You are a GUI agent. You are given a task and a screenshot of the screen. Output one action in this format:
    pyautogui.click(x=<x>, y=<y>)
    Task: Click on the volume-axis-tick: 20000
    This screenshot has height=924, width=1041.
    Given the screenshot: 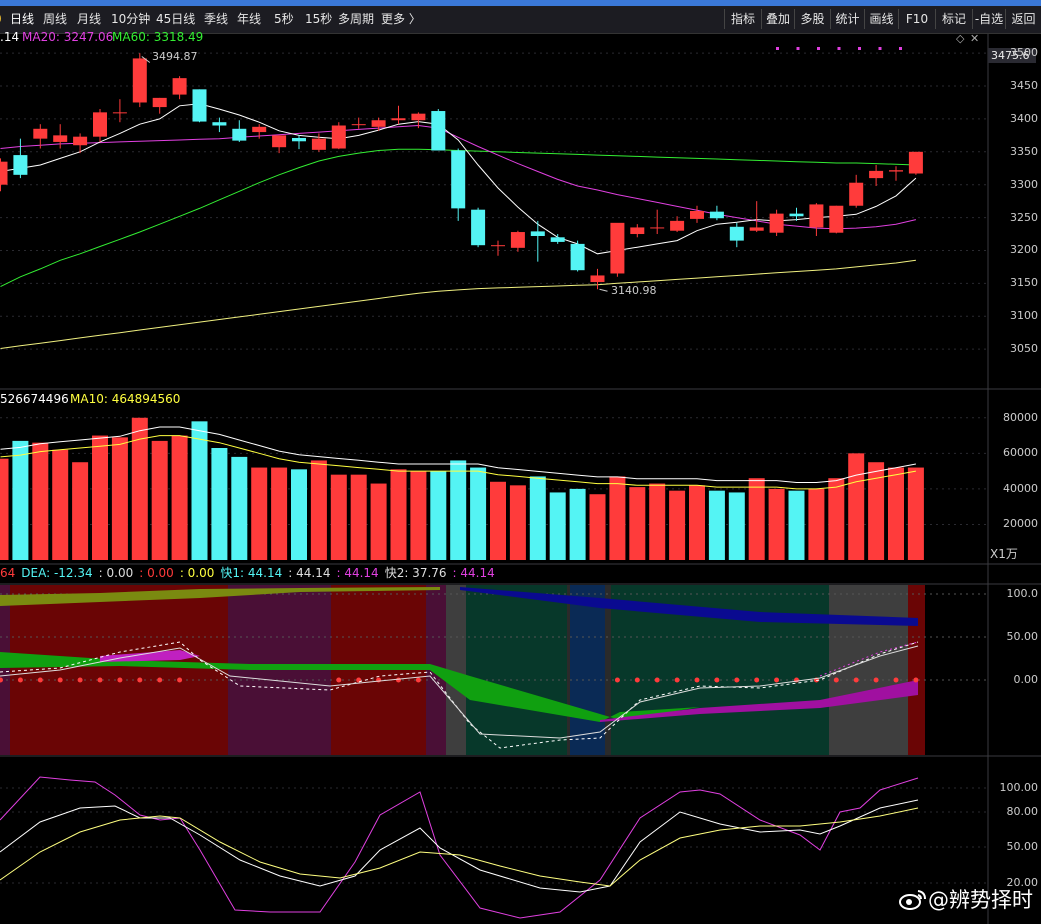 What is the action you would take?
    pyautogui.click(x=1020, y=524)
    